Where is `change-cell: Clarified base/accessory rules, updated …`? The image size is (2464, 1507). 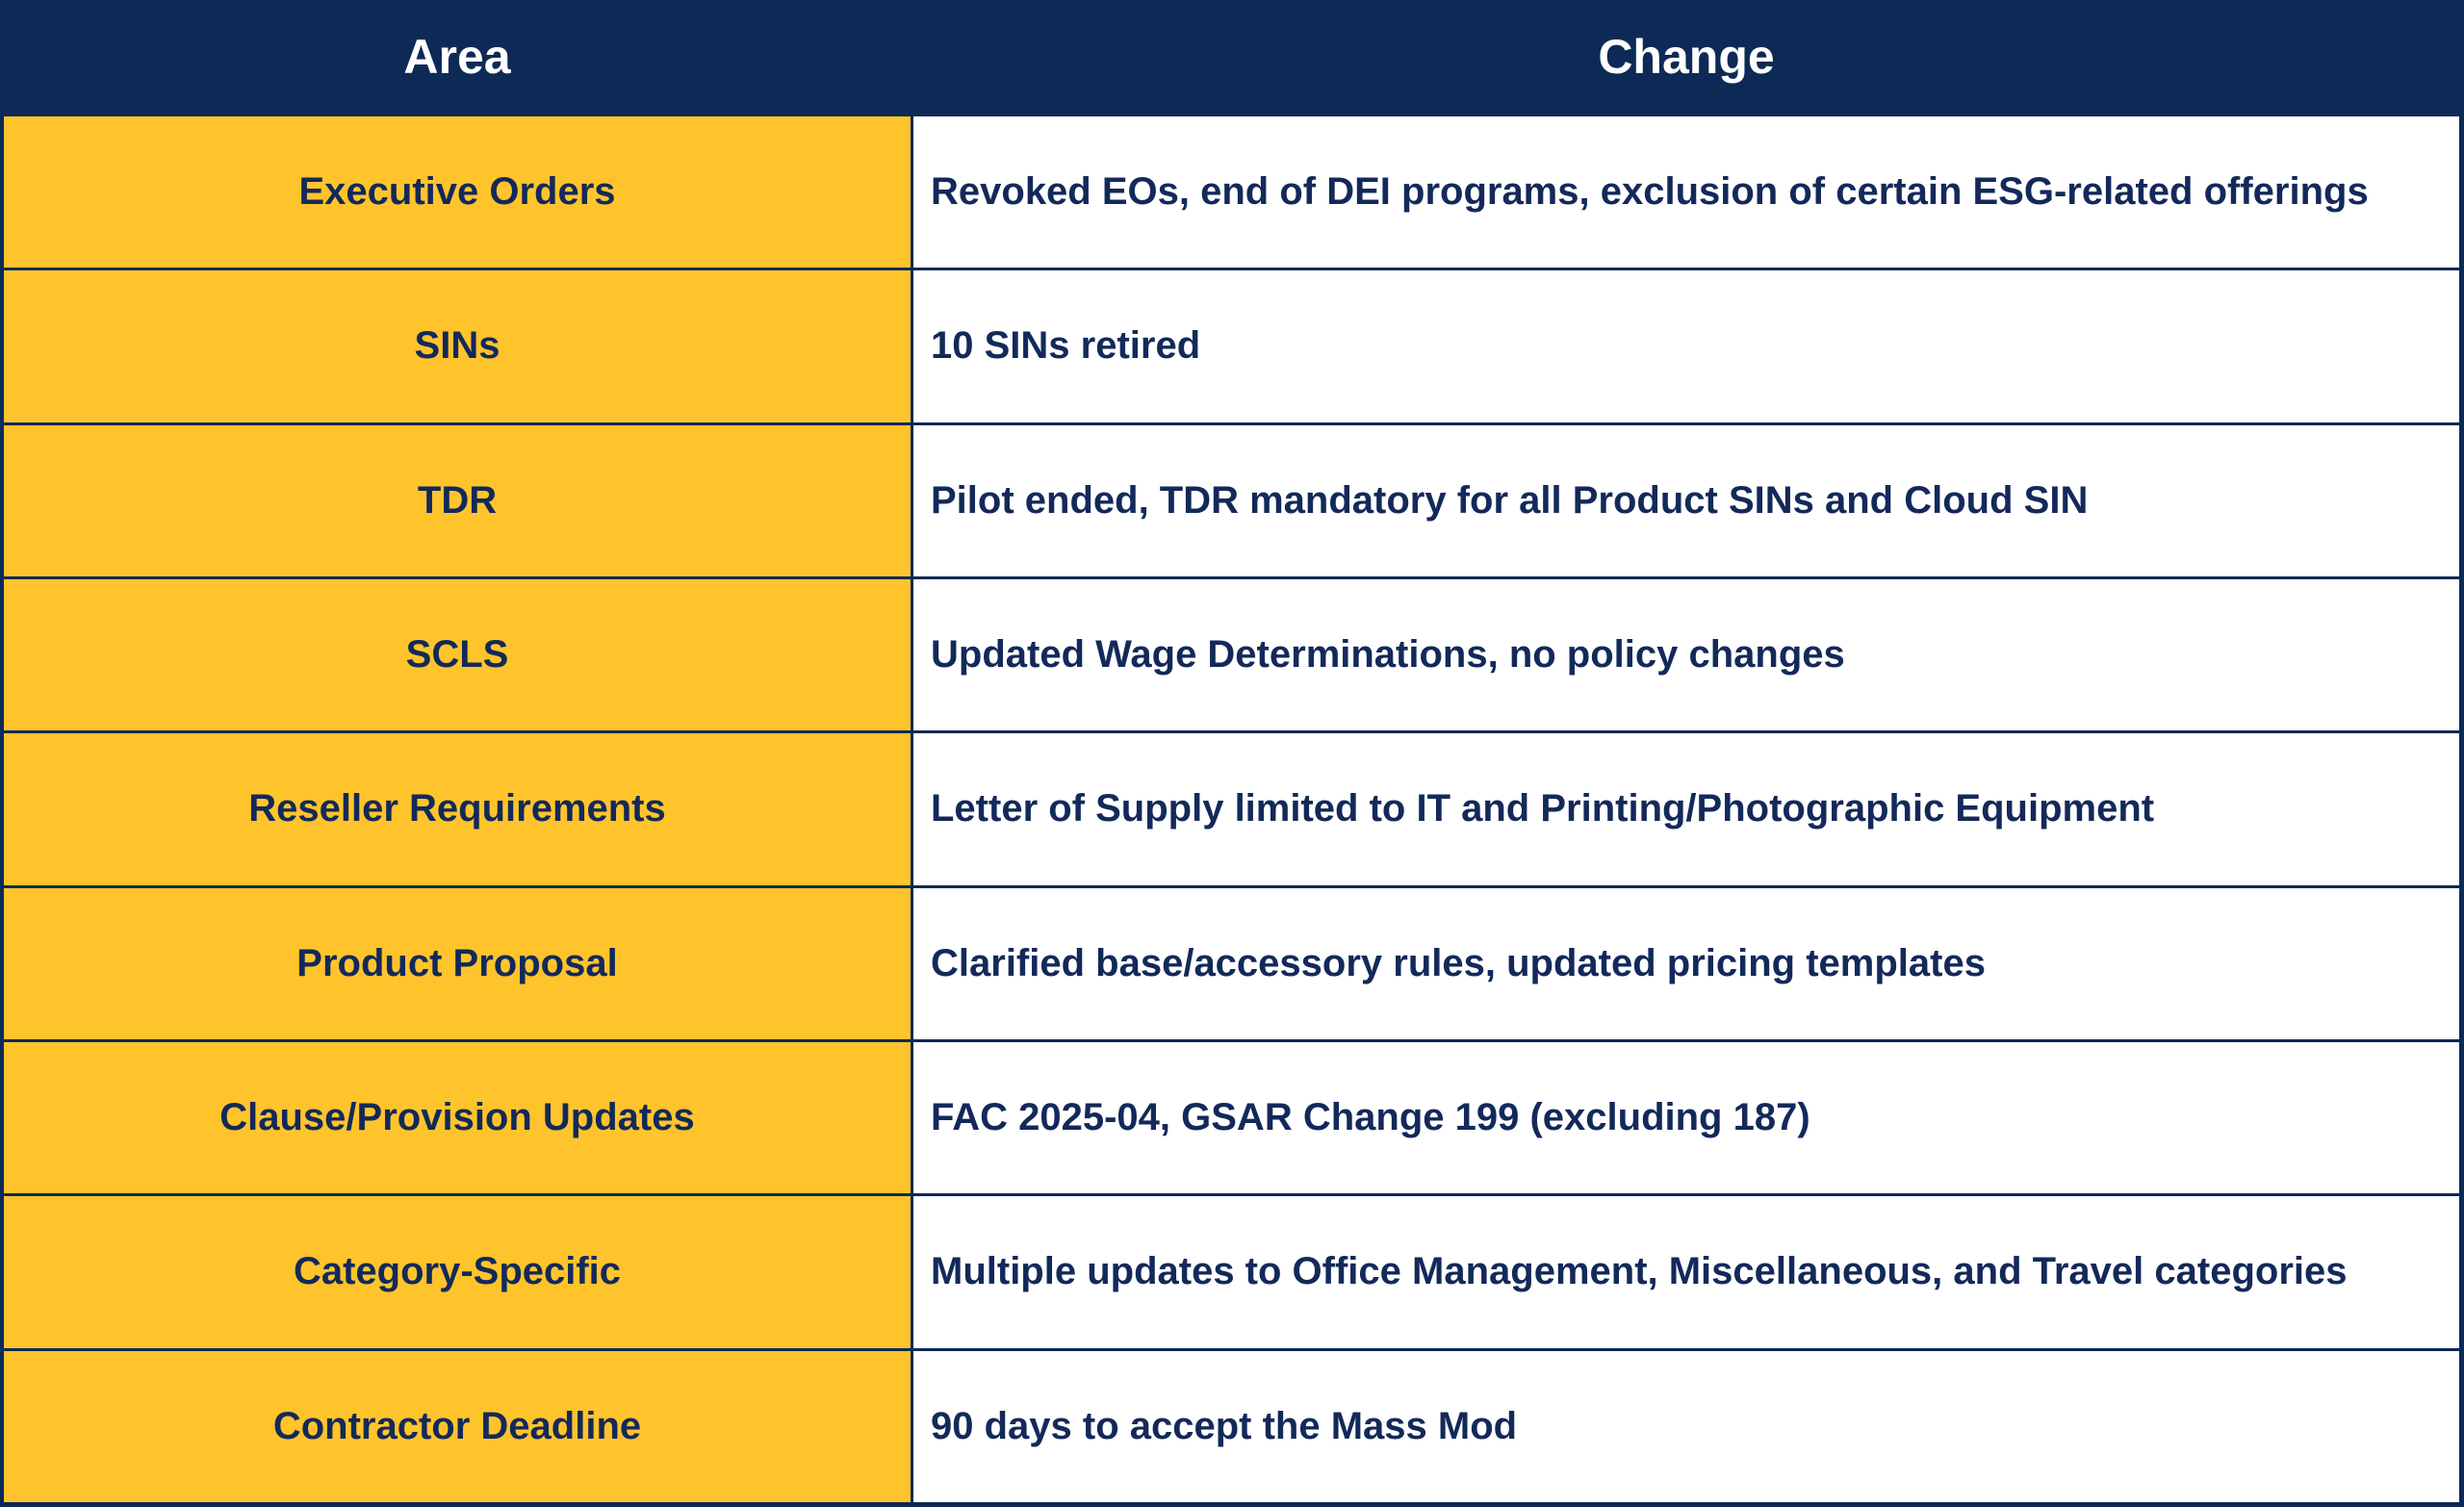
change-cell: Clarified base/accessory rules, updated … is located at coordinates (1686, 963).